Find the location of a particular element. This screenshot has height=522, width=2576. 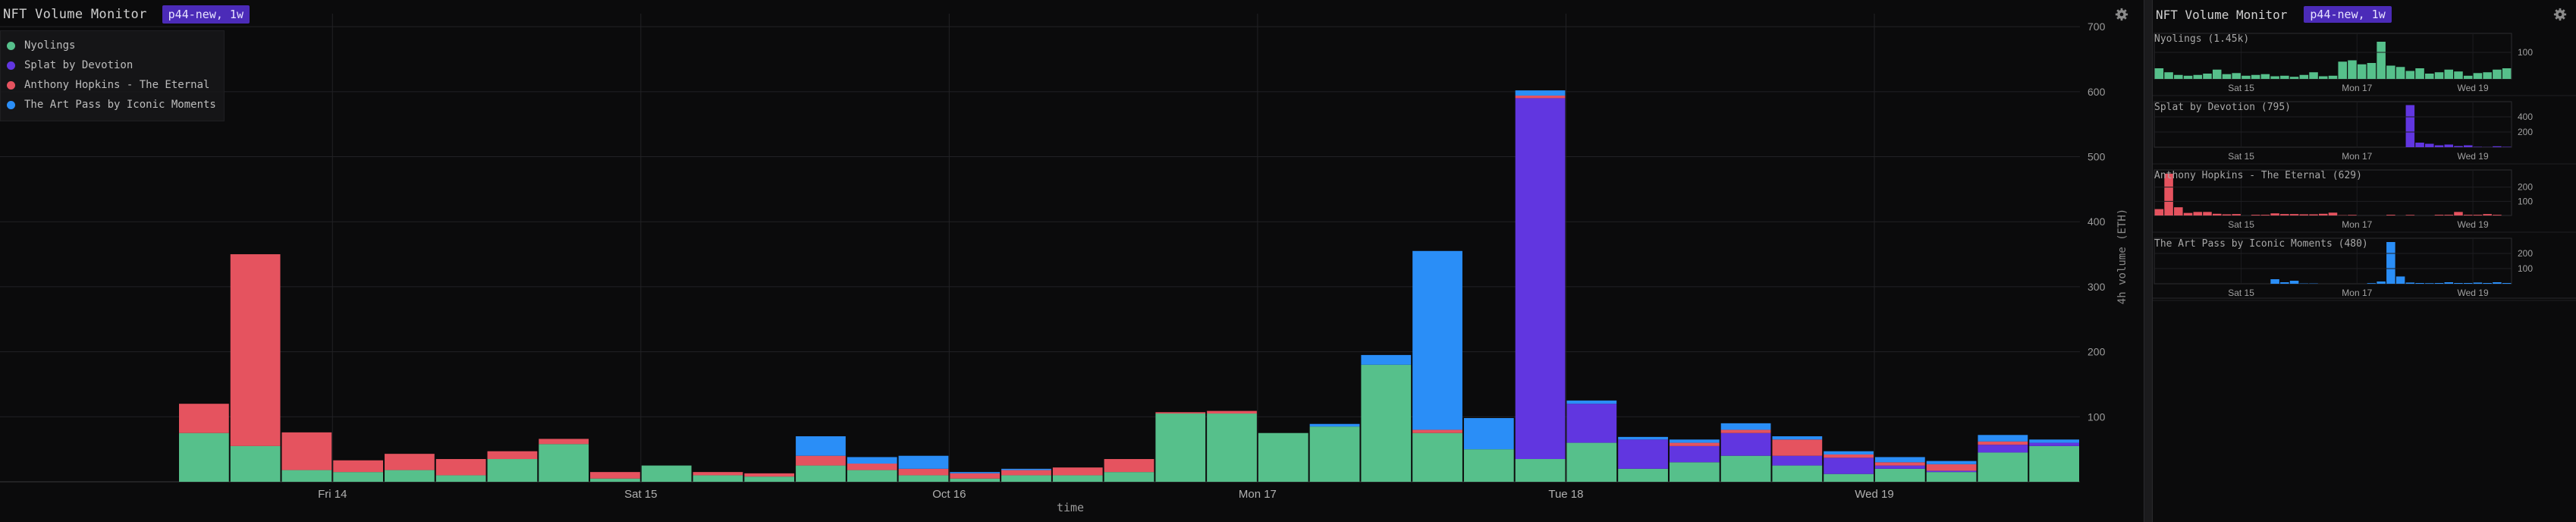

mini-y-tick-label: 100 is located at coordinates (2525, 268).